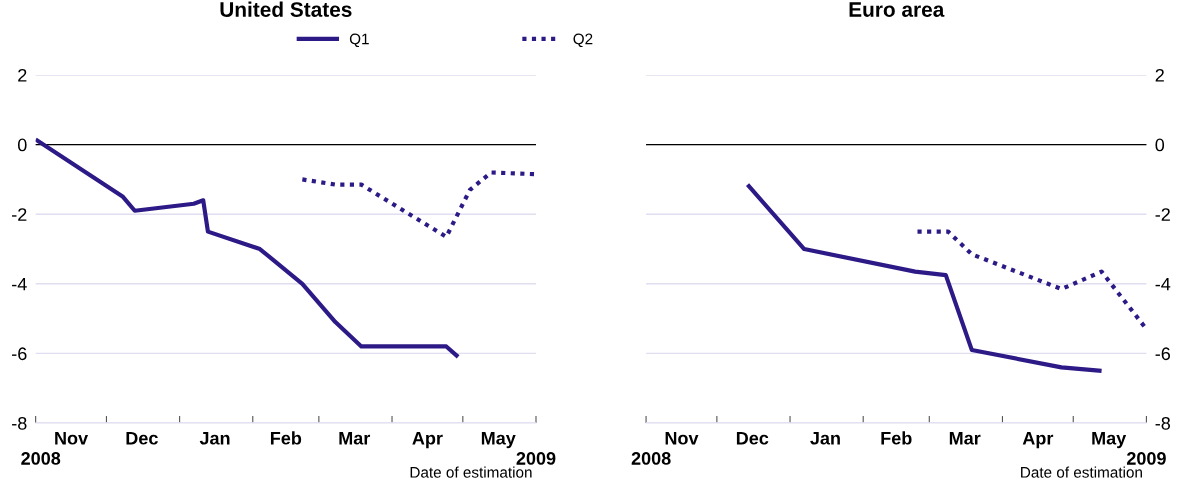 The width and height of the screenshot is (1188, 484). What do you see at coordinates (897, 9) in the screenshot?
I see `chart-title: Euro area` at bounding box center [897, 9].